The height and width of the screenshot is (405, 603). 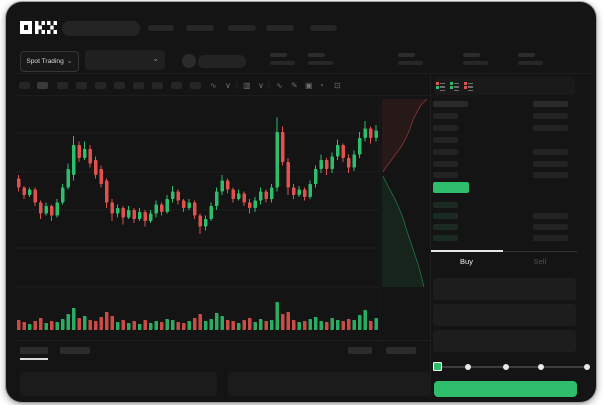 What do you see at coordinates (222, 61) in the screenshot?
I see `header-action-button` at bounding box center [222, 61].